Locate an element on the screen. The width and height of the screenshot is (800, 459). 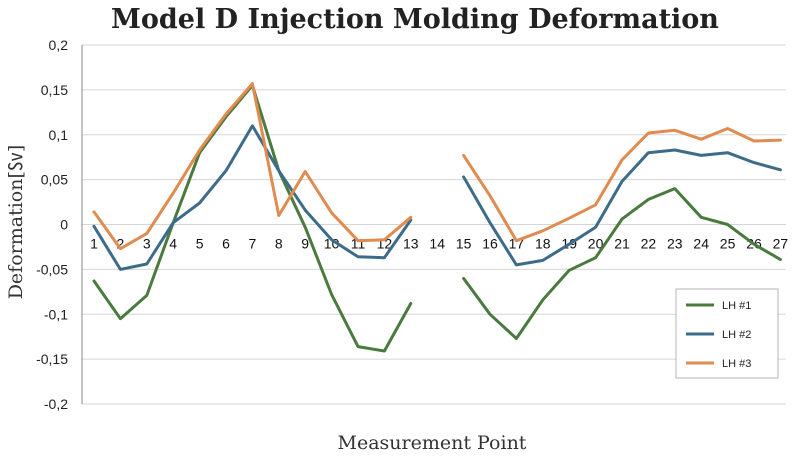
legend-label-lh-2: LH #2 is located at coordinates (736, 335).